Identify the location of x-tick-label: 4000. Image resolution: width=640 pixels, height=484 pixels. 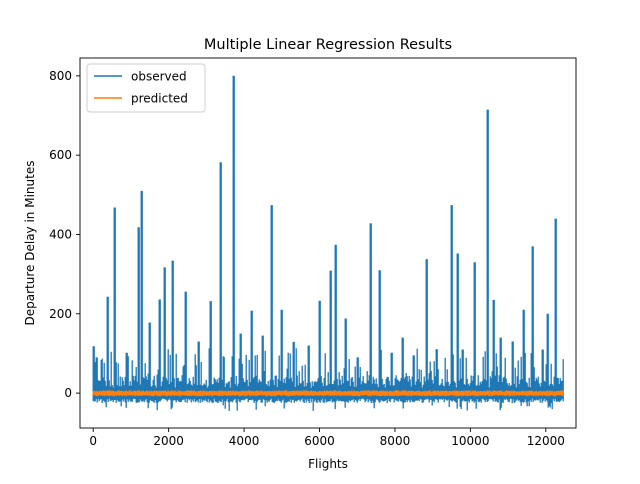
(244, 441).